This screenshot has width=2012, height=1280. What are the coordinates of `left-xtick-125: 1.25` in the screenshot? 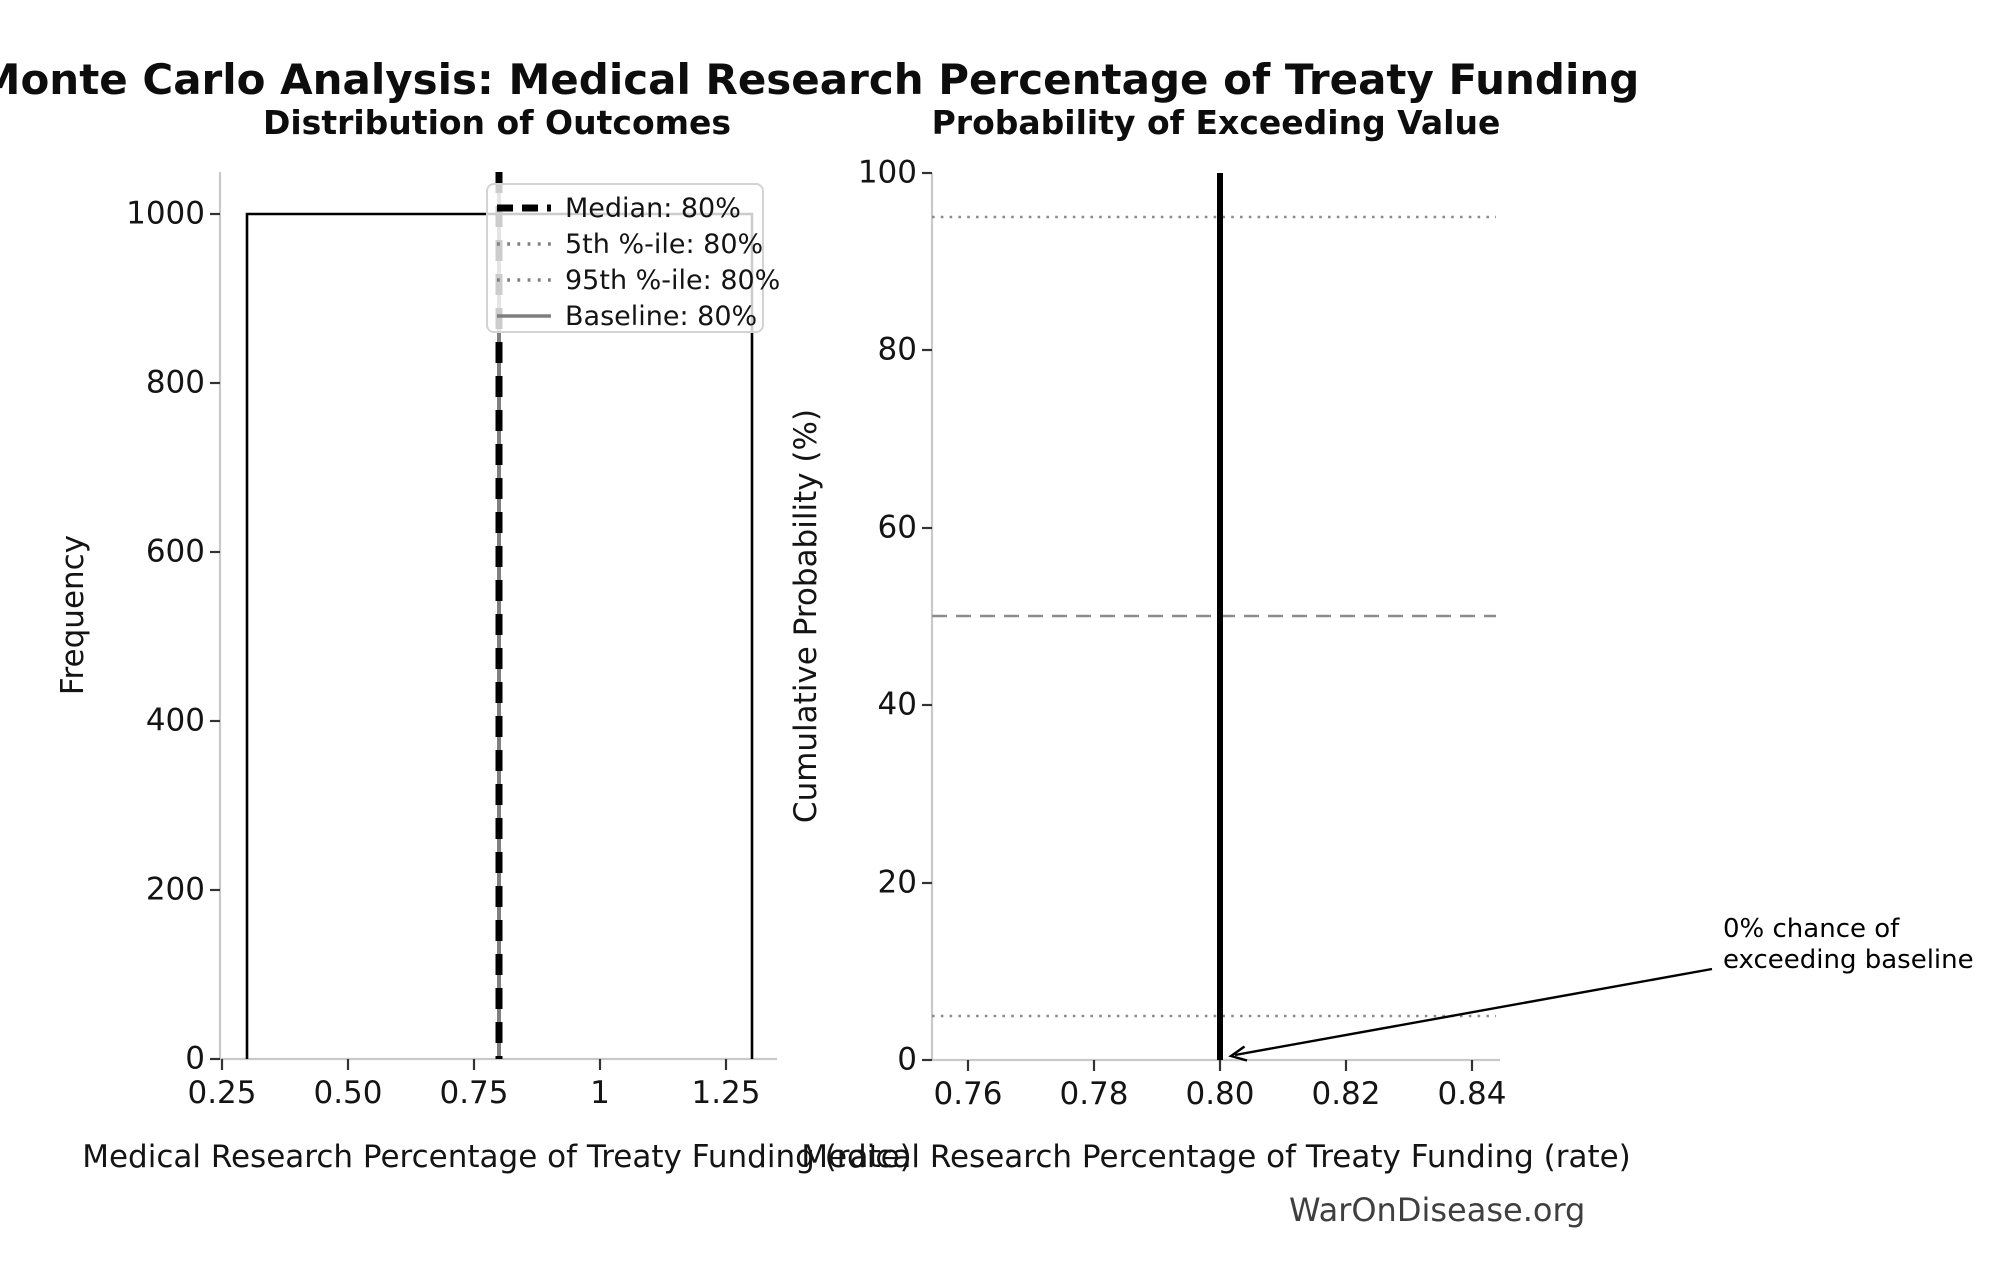 It's located at (726, 1093).